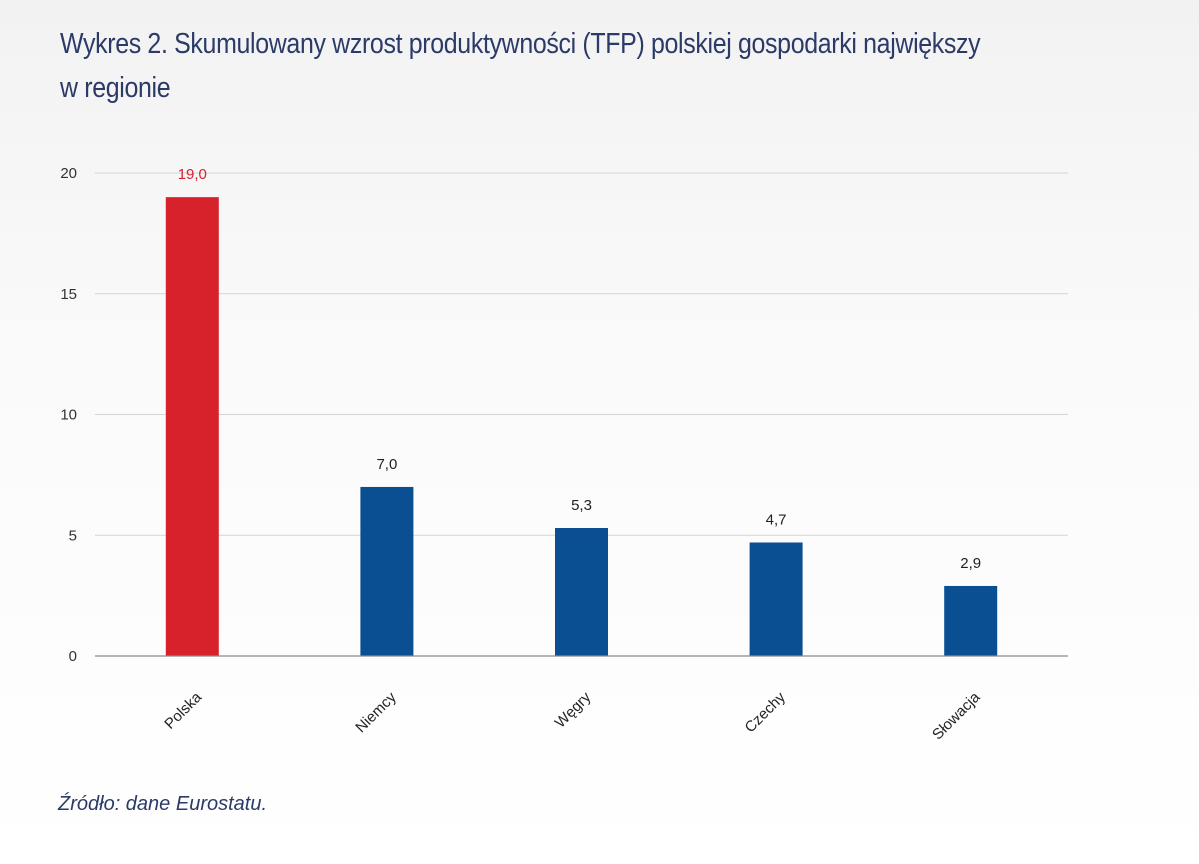  What do you see at coordinates (192, 174) in the screenshot?
I see `data-label: 19,0` at bounding box center [192, 174].